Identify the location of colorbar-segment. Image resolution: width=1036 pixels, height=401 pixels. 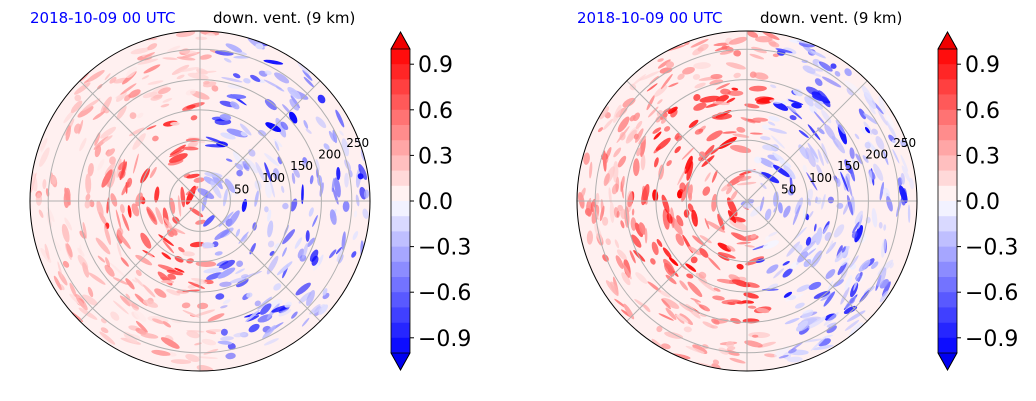
(400, 57).